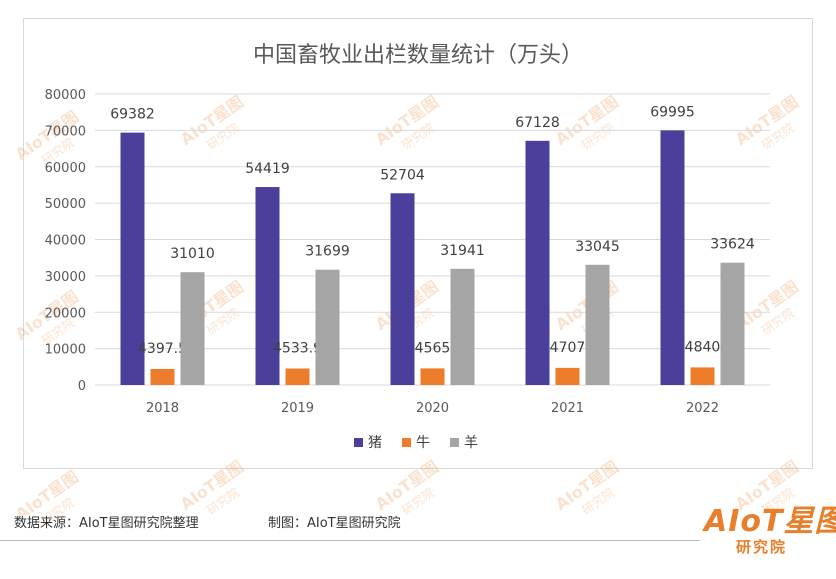  I want to click on footer-divider, so click(350, 540).